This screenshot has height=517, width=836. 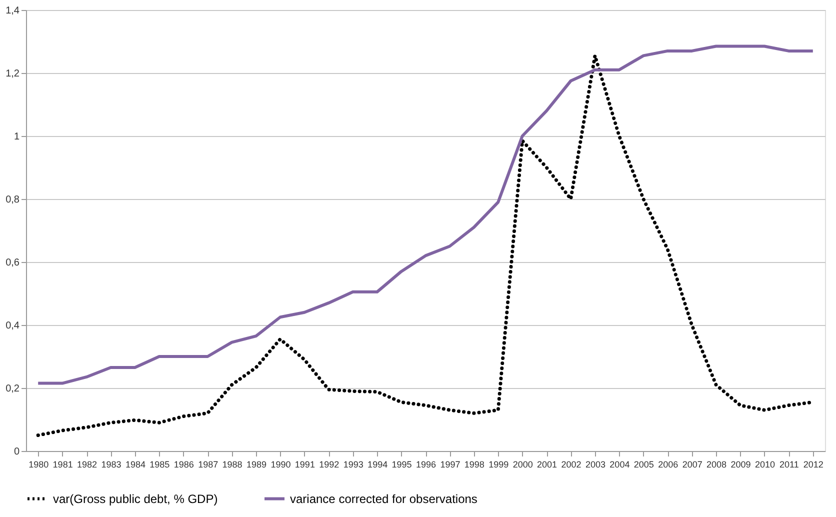 What do you see at coordinates (764, 465) in the screenshot?
I see `x-tick-label: 2010` at bounding box center [764, 465].